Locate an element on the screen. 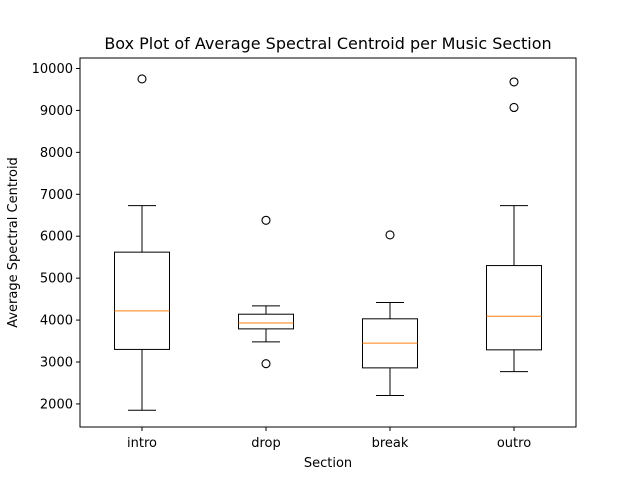  y-tick-label: 4000 is located at coordinates (56, 321).